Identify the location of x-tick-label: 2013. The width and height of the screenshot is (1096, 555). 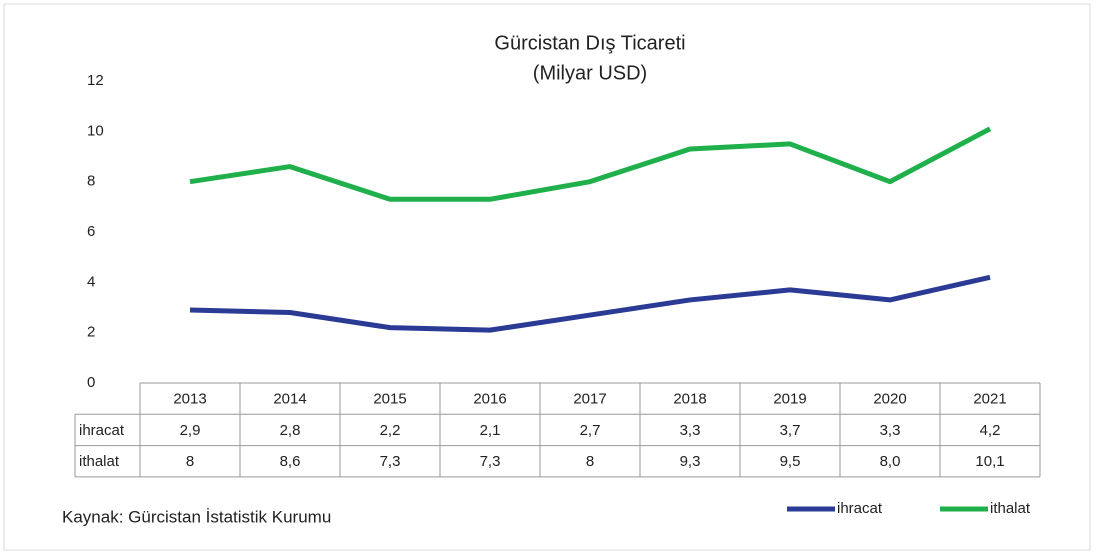
(189, 399).